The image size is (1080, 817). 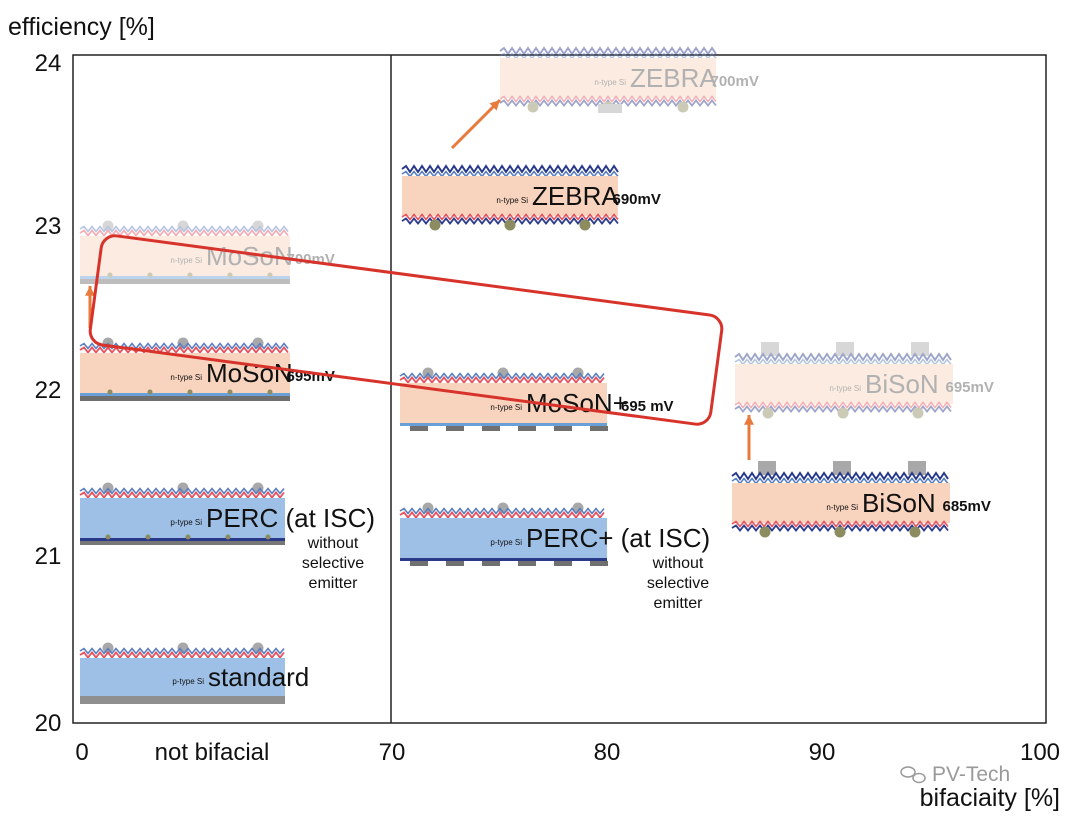 I want to click on cell-label: PERC+ (at ISC), so click(x=618, y=538).